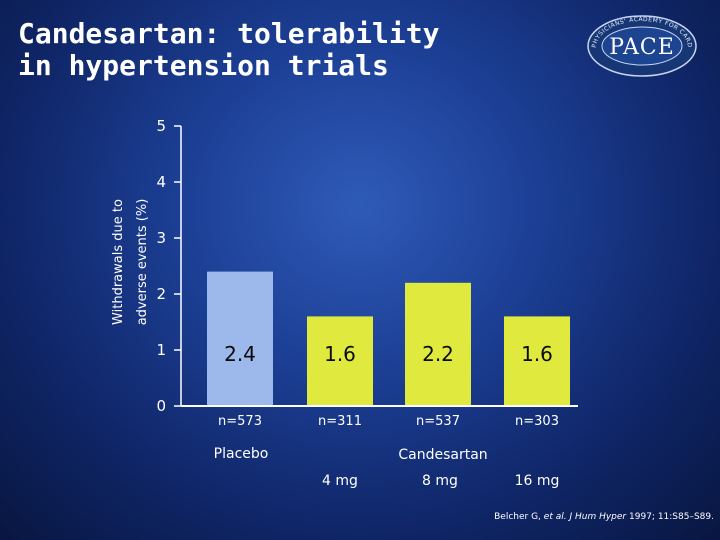 This screenshot has height=540, width=720. What do you see at coordinates (438, 354) in the screenshot?
I see `value-label-2: 2.2` at bounding box center [438, 354].